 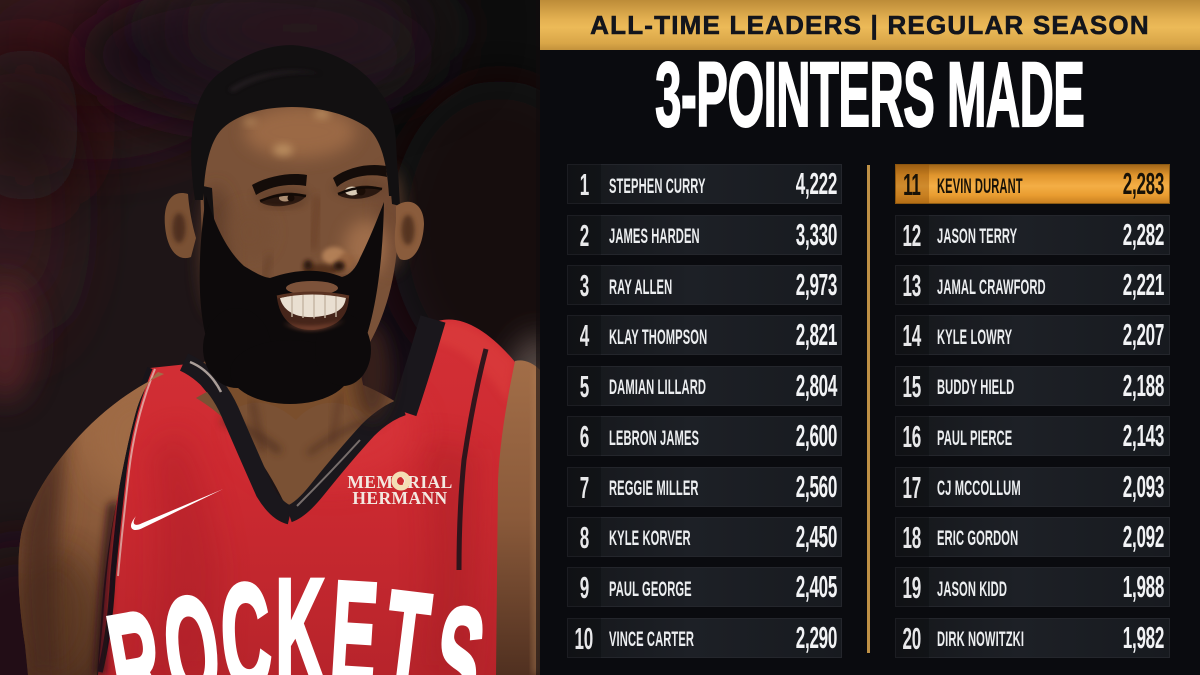 I want to click on svg-text: K, so click(x=299, y=612).